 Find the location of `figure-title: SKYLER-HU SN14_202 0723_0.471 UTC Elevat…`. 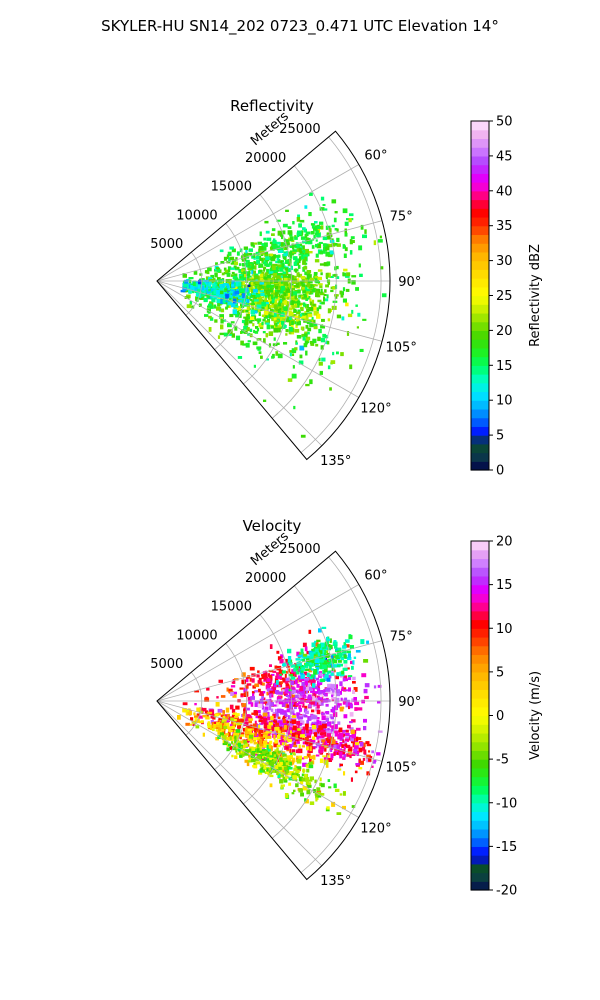

figure-title: SKYLER-HU SN14_202 0723_0.471 UTC Elevat… is located at coordinates (300, 26).